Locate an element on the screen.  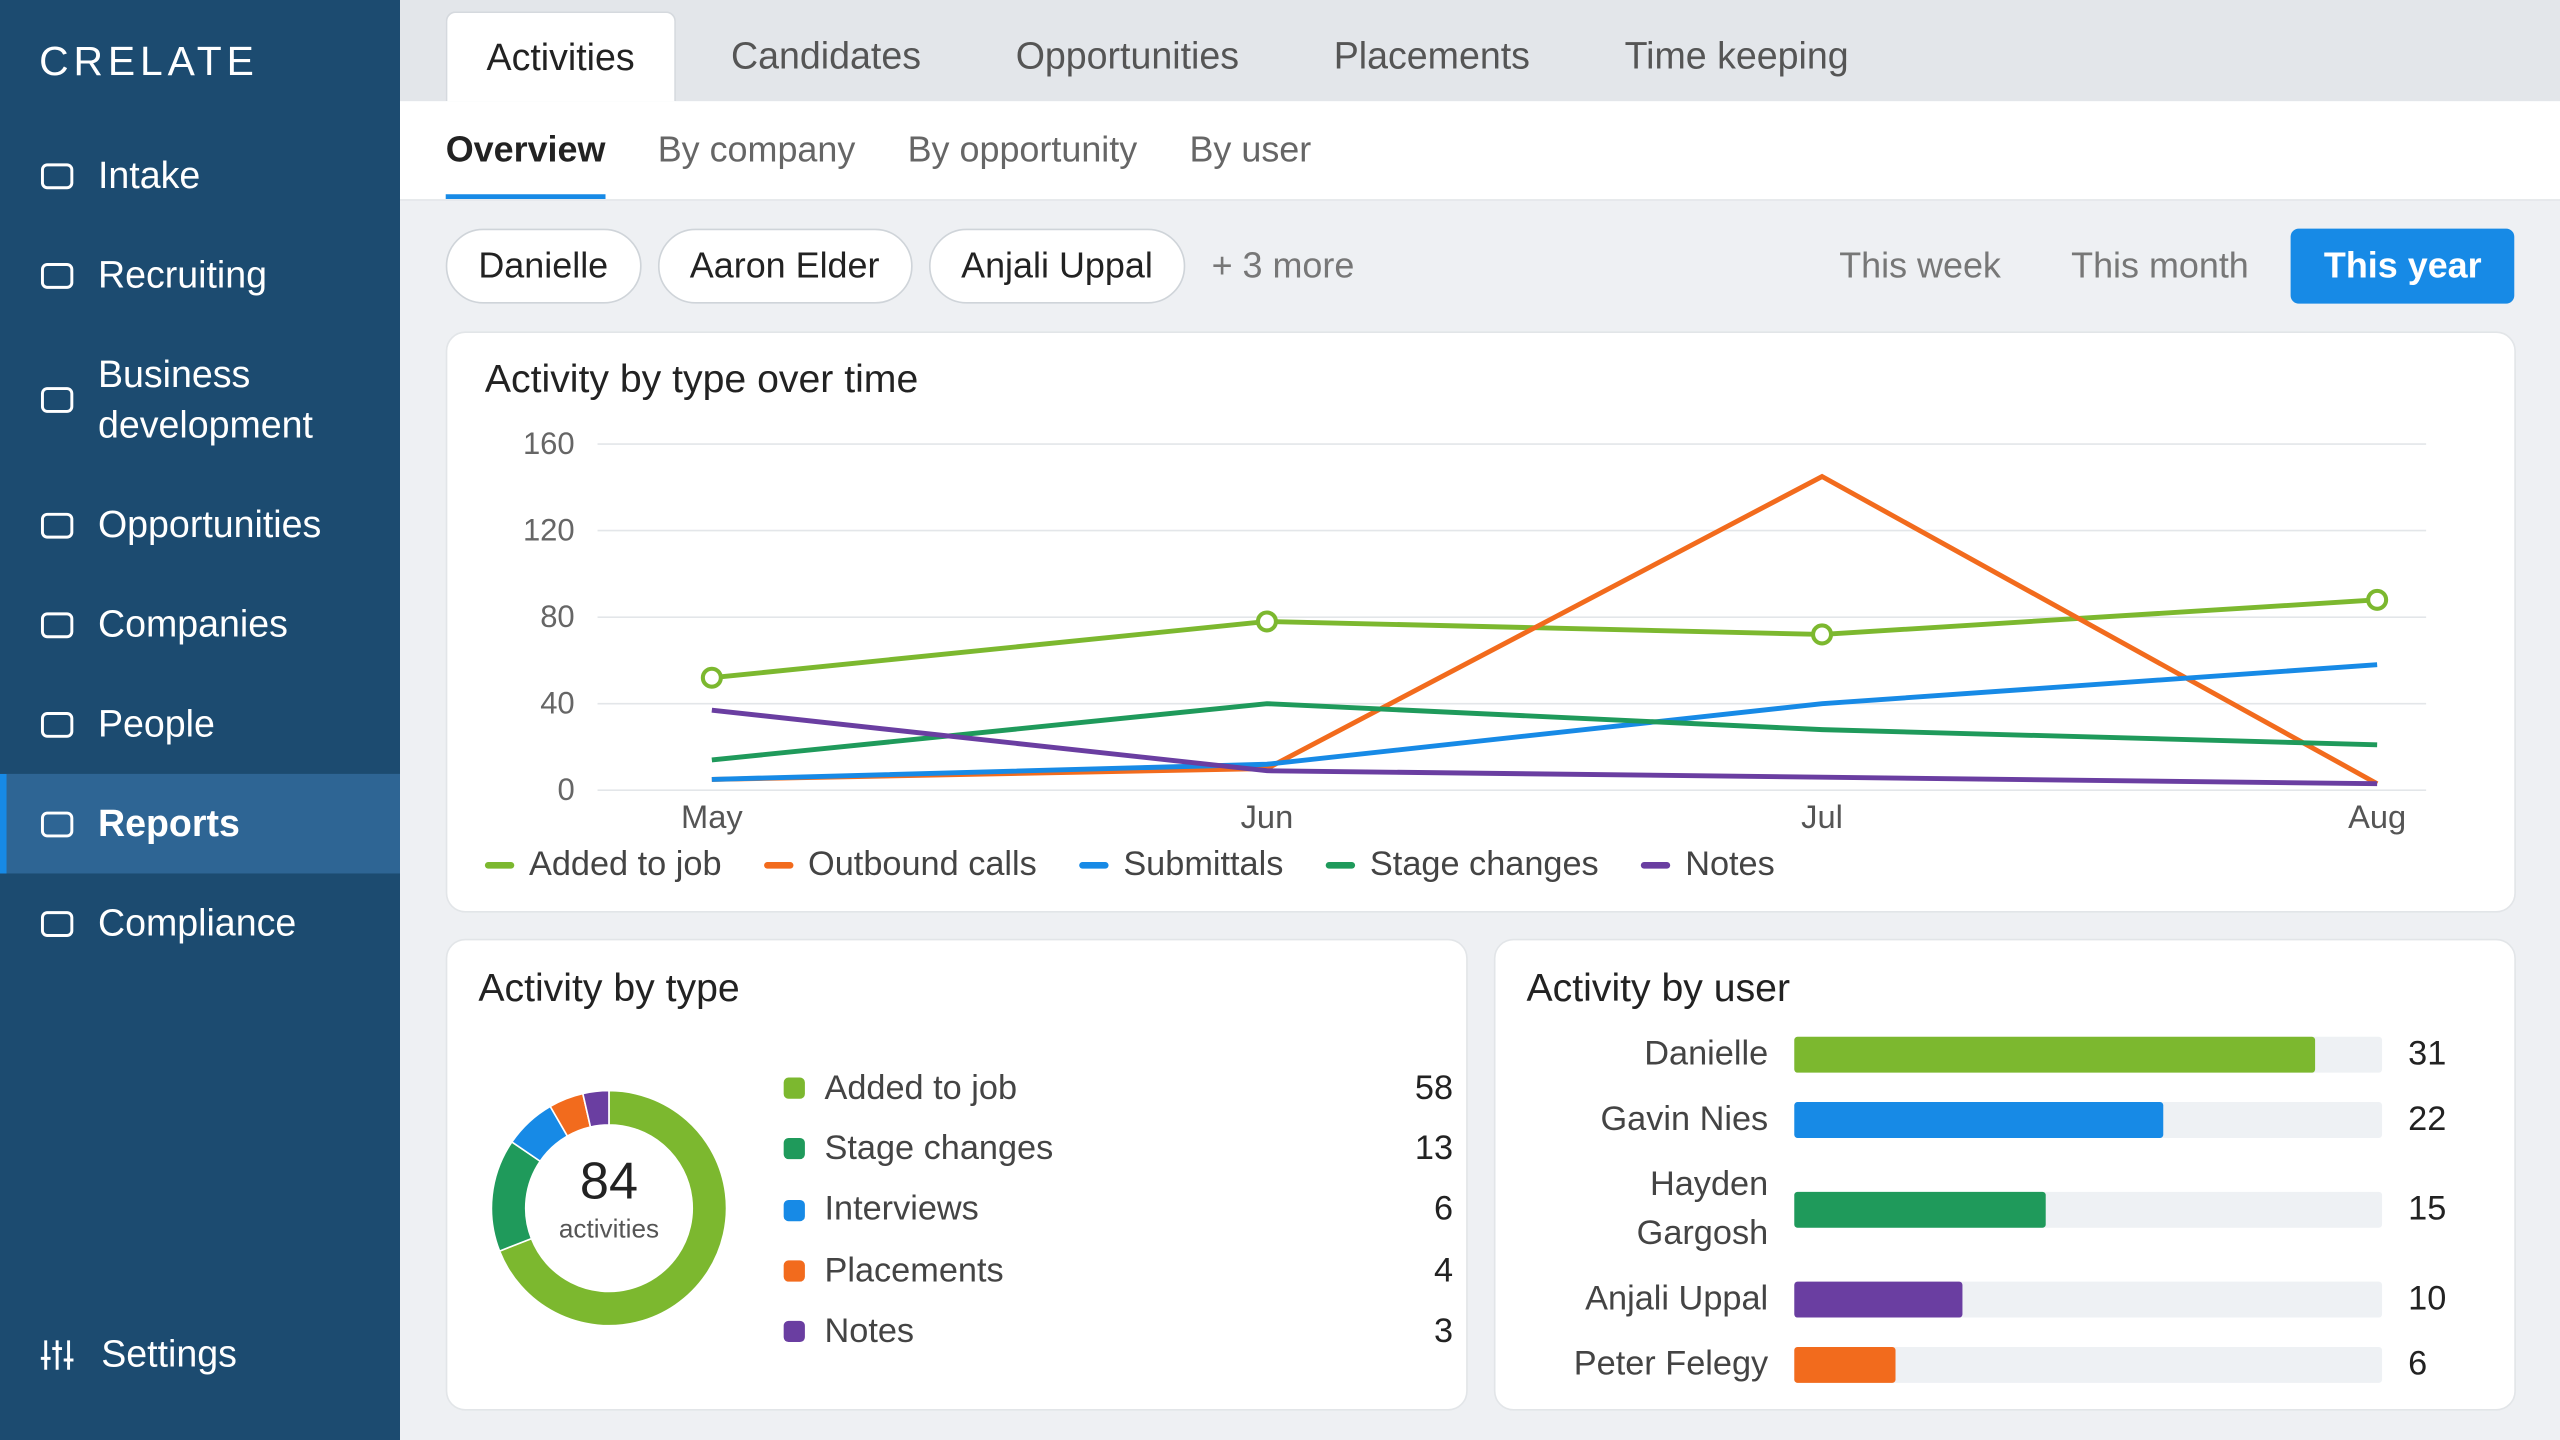
nav-label: Intake is located at coordinates (149, 174).